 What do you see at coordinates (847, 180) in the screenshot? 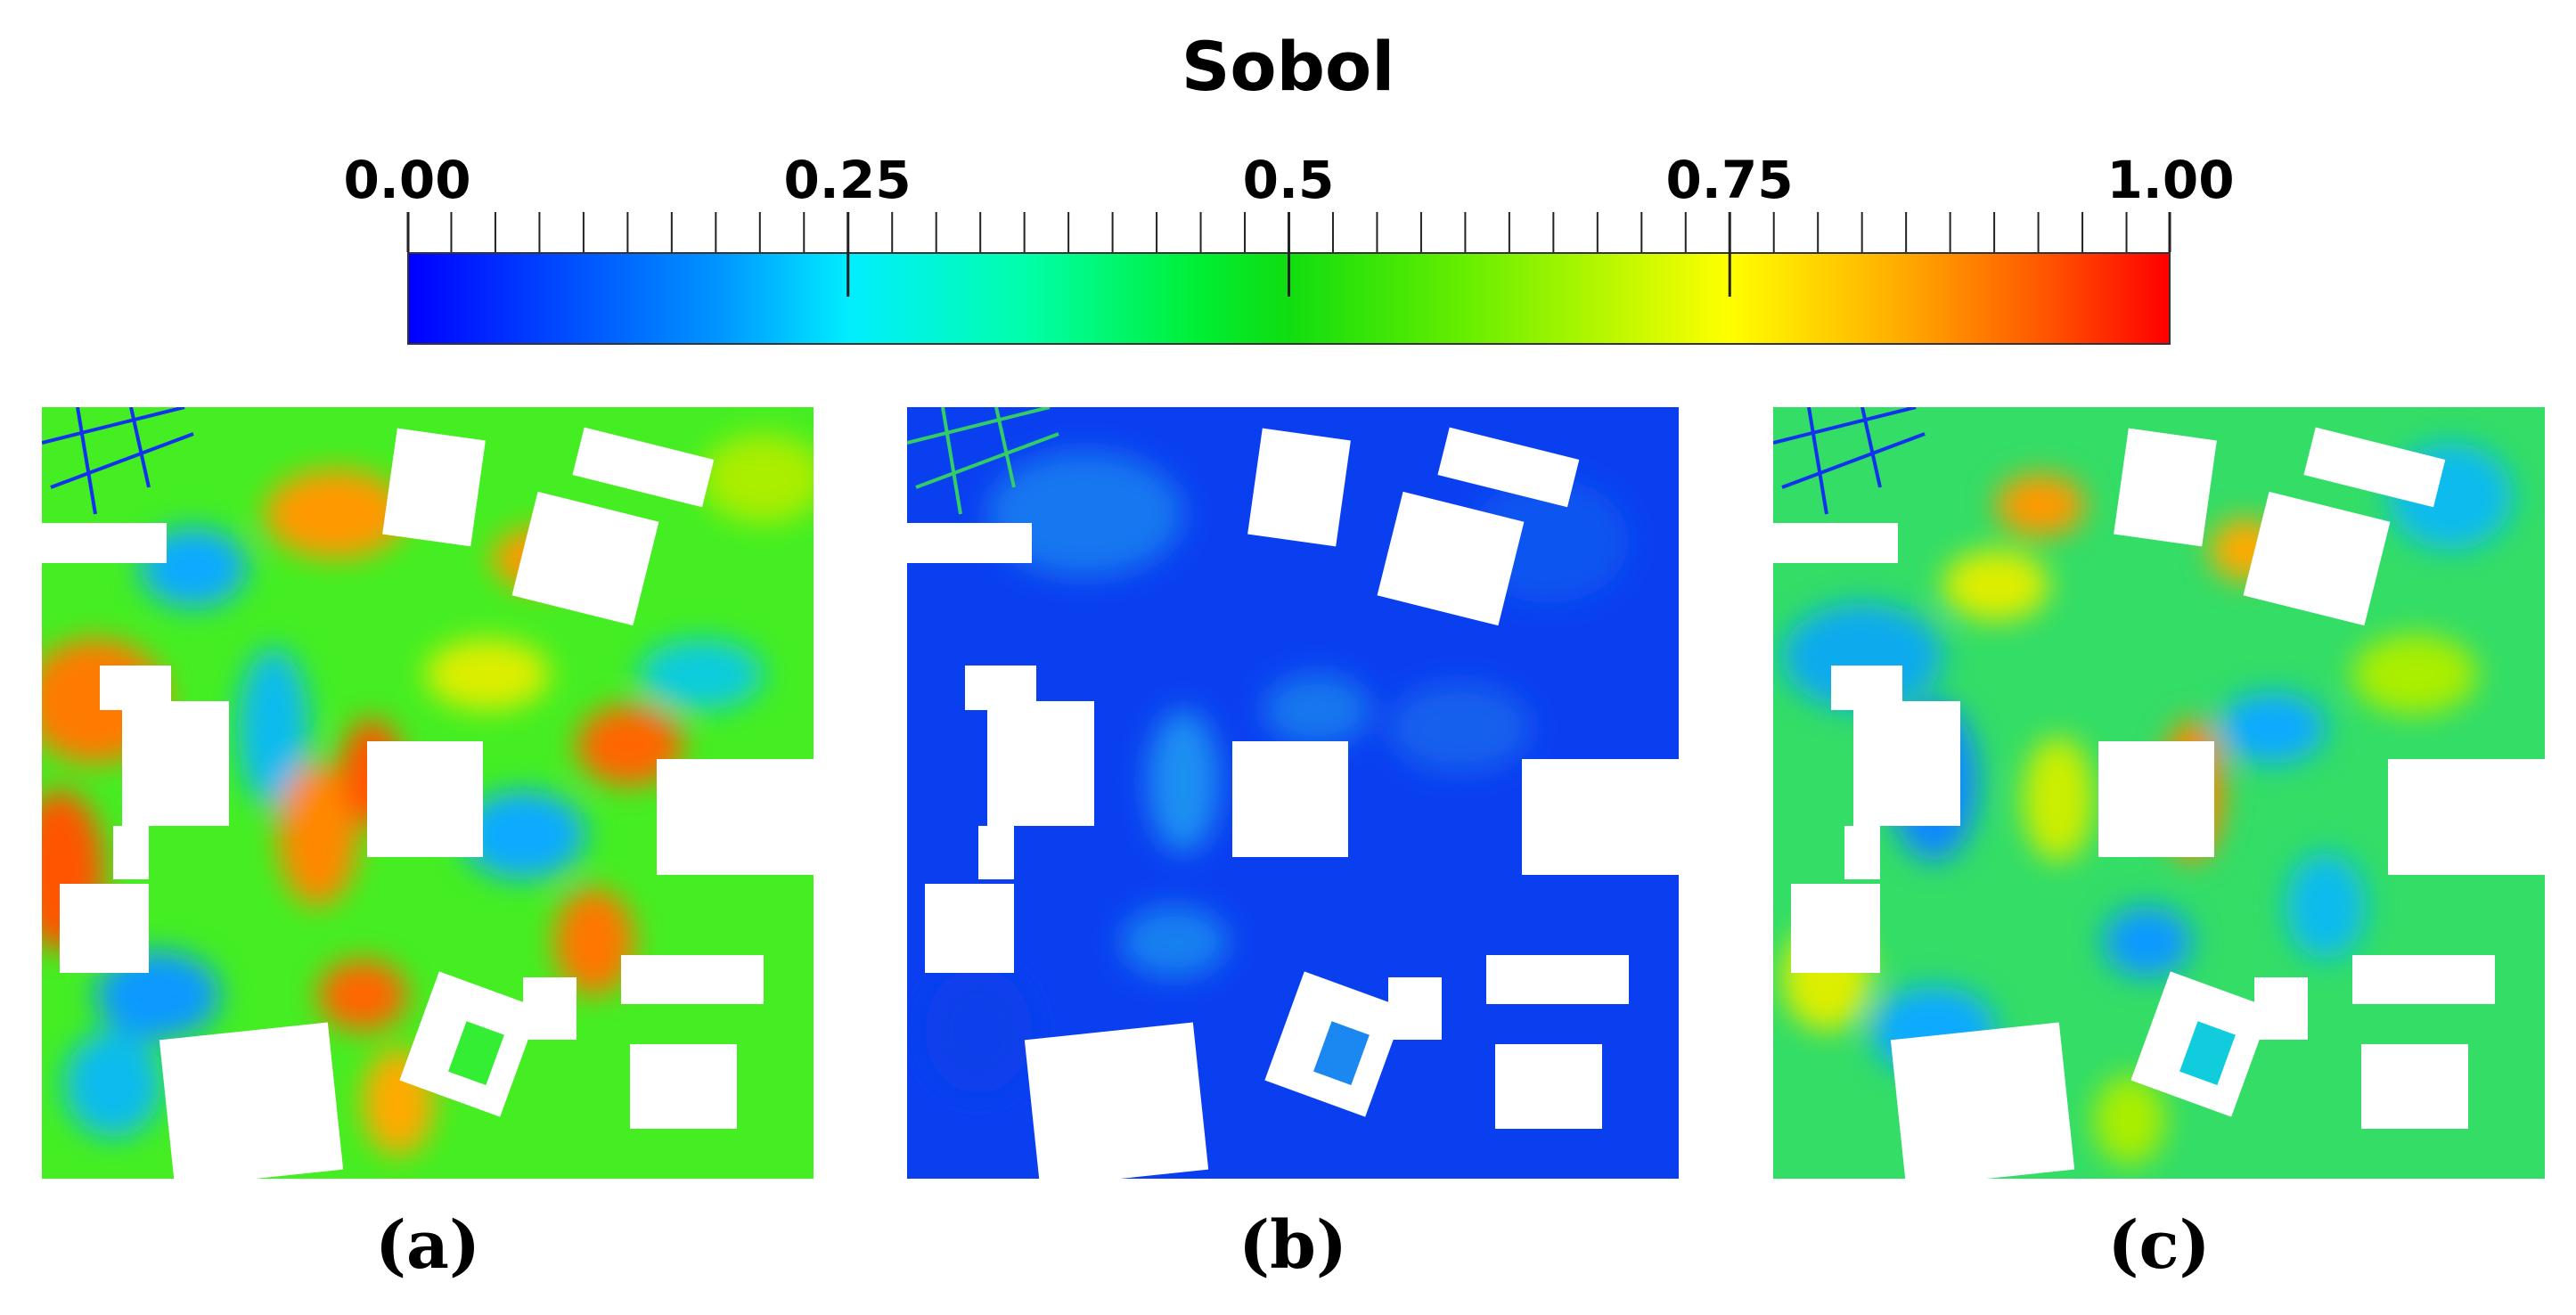
I see `tick-label-1: 0.25` at bounding box center [847, 180].